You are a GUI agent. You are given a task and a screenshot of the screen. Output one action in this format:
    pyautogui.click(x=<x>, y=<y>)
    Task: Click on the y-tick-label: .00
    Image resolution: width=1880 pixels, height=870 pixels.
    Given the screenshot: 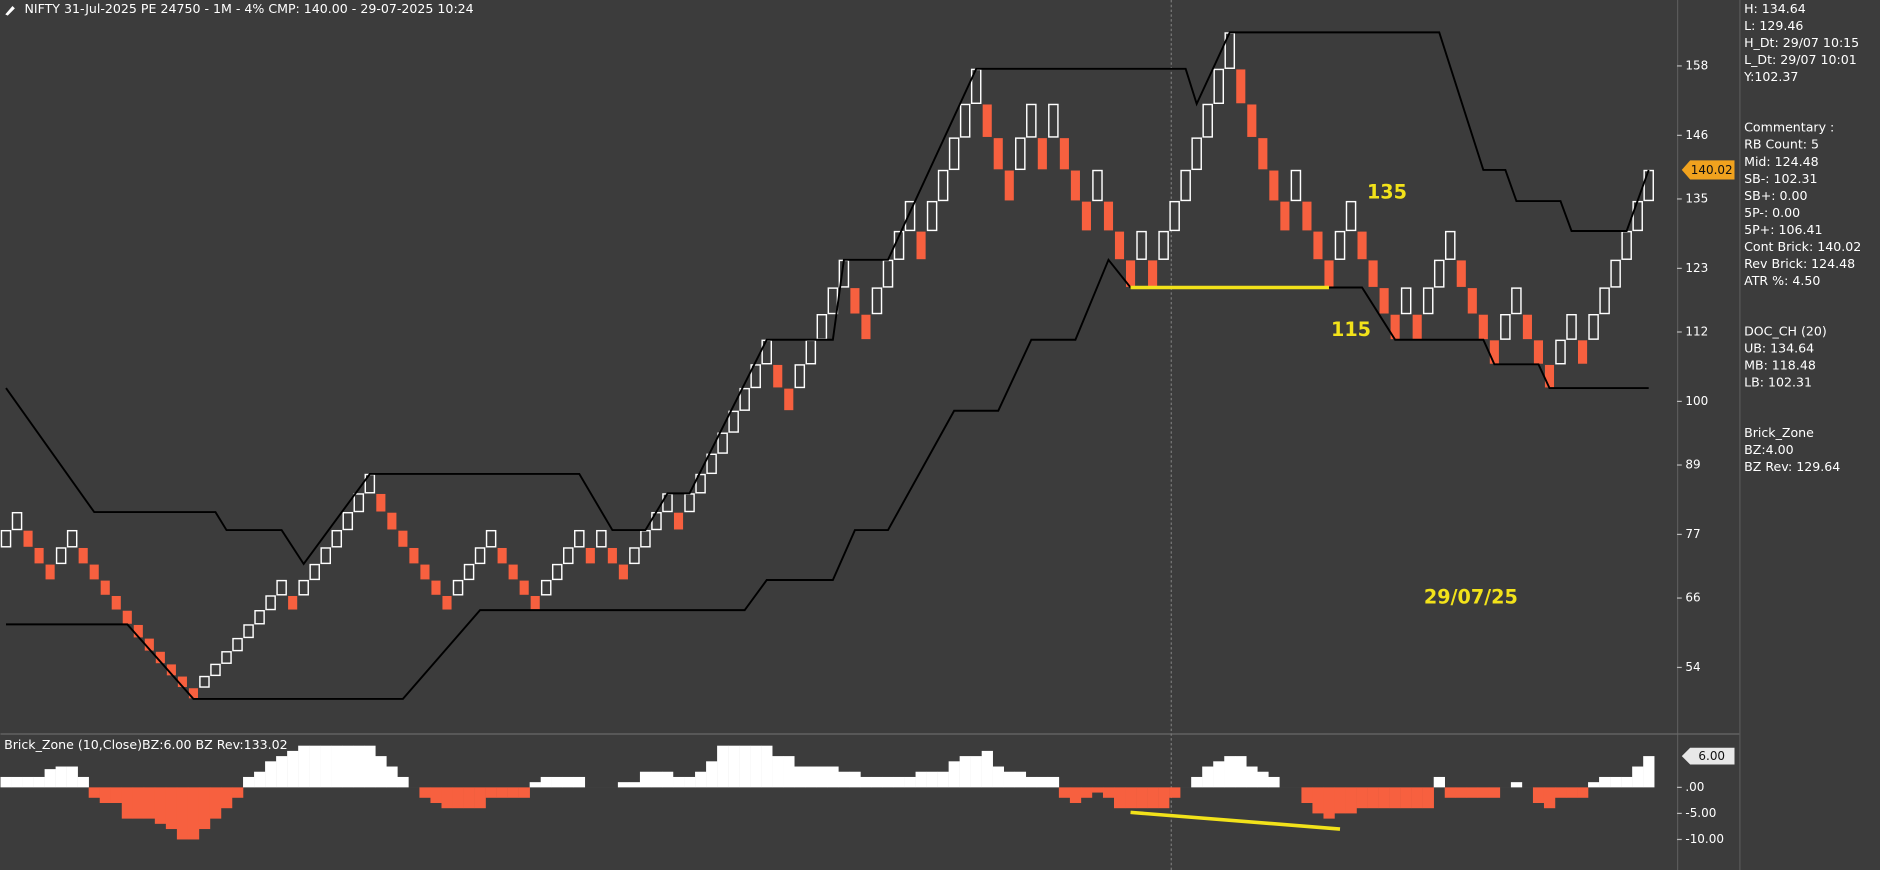 What is the action you would take?
    pyautogui.click(x=1694, y=787)
    